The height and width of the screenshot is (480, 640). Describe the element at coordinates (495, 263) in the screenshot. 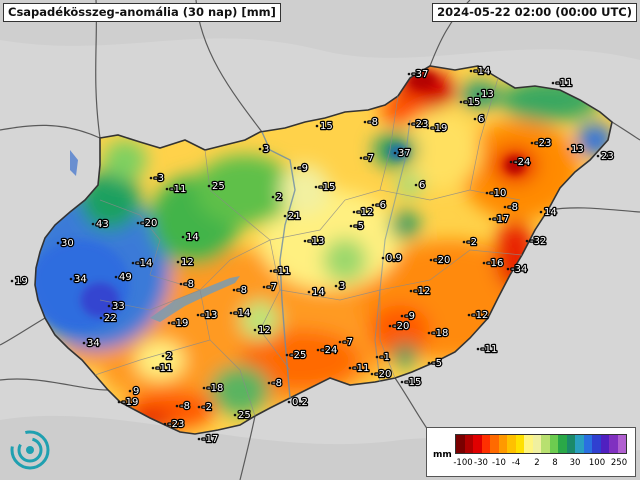

I see `station-value-label: -16` at that location.